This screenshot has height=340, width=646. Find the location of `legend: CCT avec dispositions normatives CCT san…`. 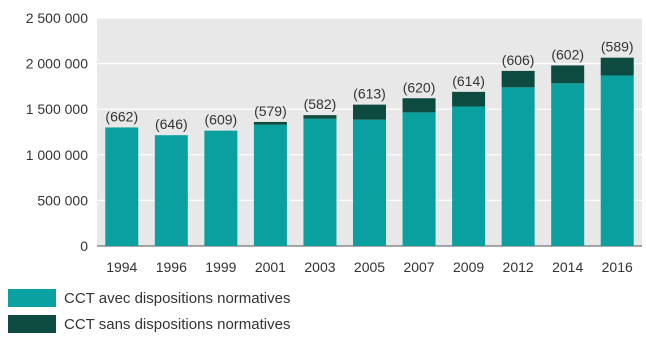

legend: CCT avec dispositions normatives CCT san… is located at coordinates (149, 314).